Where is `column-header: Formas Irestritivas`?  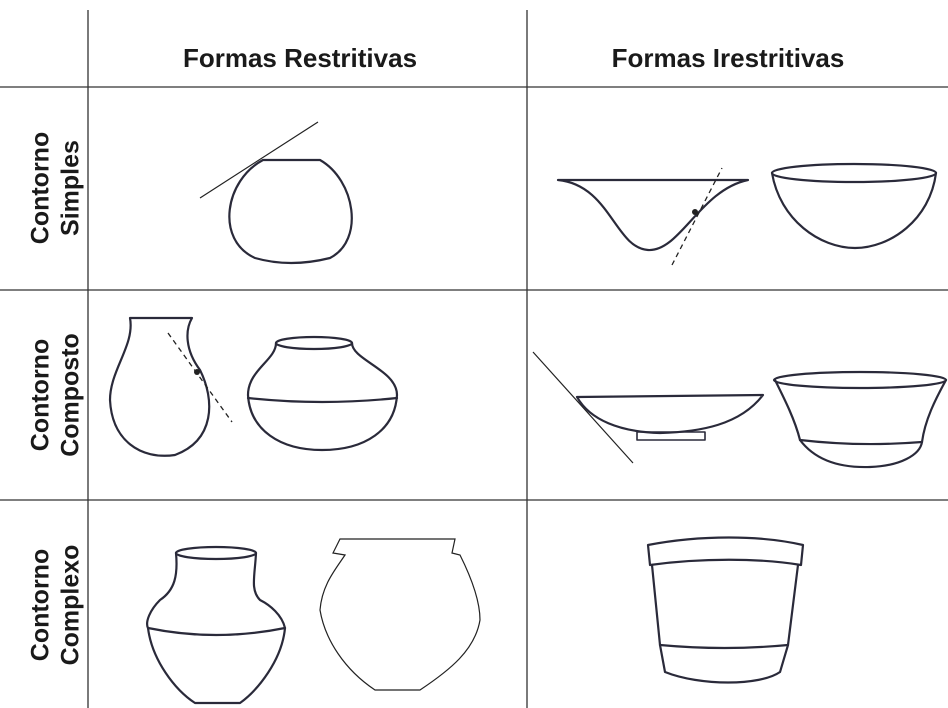
column-header: Formas Irestritivas is located at coordinates (728, 58).